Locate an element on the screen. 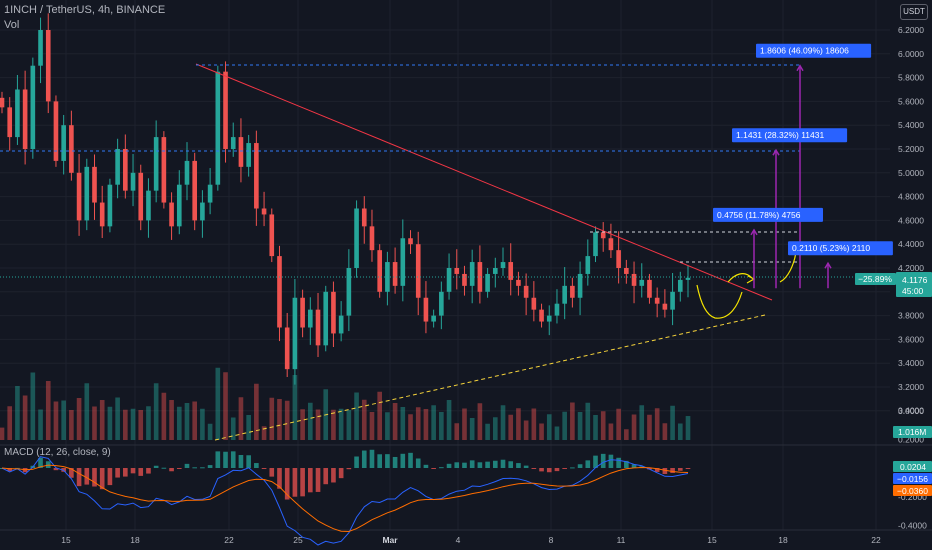  price-tick-label: 6.2000 is located at coordinates (911, 30).